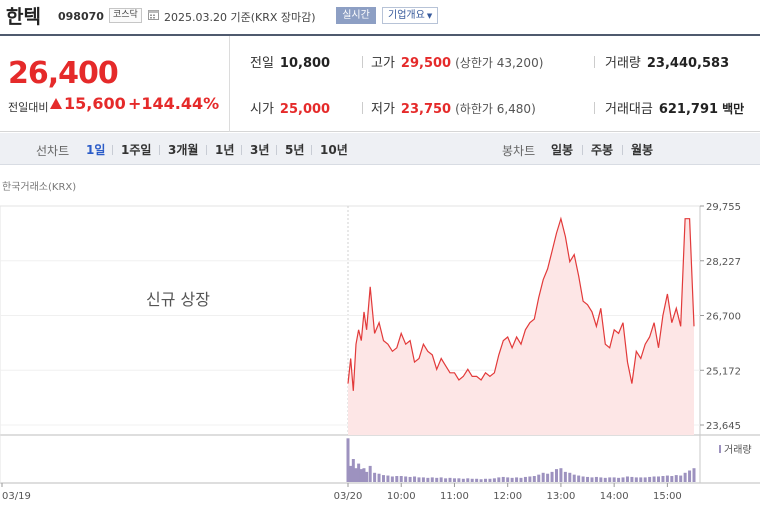  I want to click on company-overview-label: 기업개요, so click(406, 15).